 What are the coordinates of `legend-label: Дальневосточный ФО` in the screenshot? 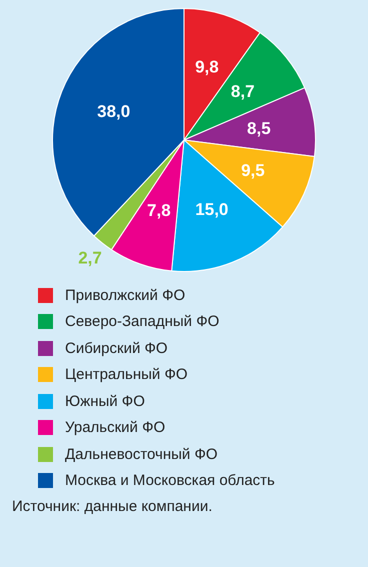 It's located at (141, 454).